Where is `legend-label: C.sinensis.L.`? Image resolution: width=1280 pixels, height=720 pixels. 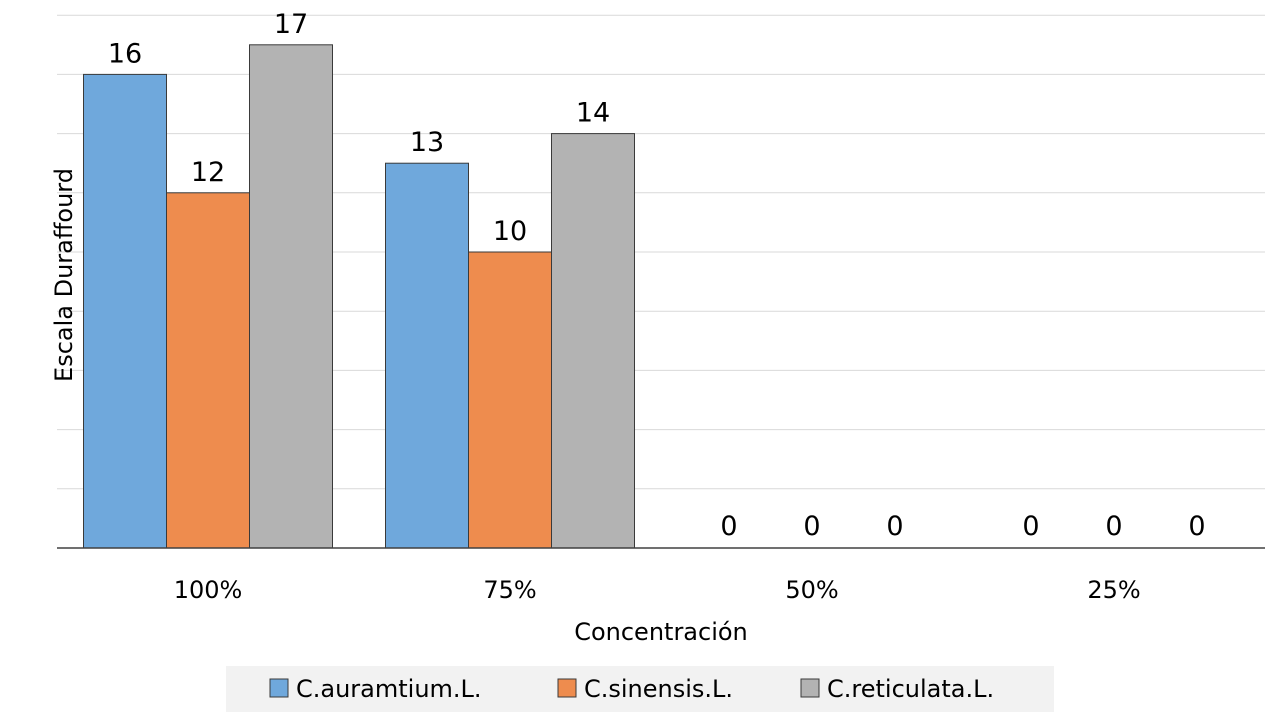
legend-label: C.sinensis.L. is located at coordinates (658, 689).